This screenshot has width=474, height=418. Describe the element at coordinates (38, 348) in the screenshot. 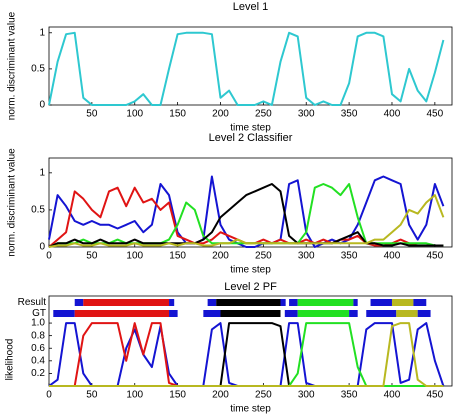

I see `y-tick-label: 0.6` at that location.